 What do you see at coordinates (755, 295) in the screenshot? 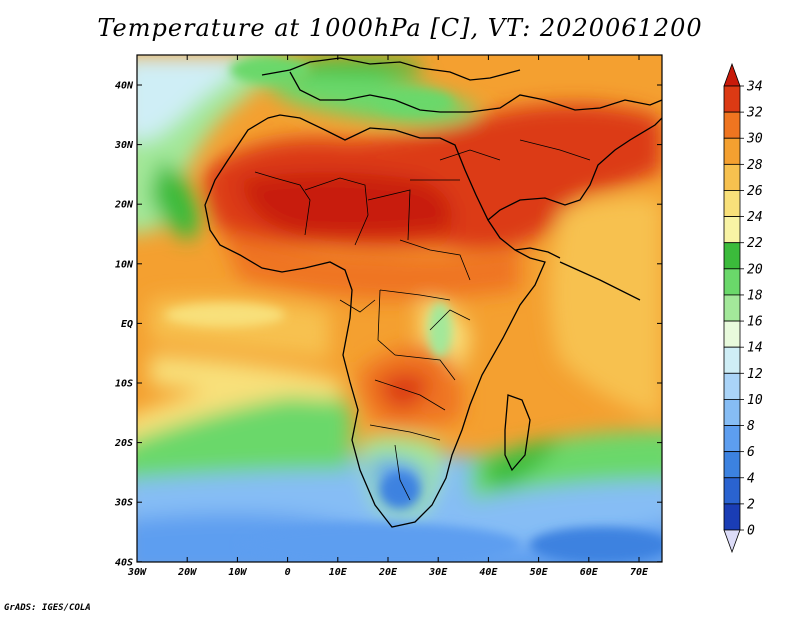
I see `colorbar-label: 18` at bounding box center [755, 295].